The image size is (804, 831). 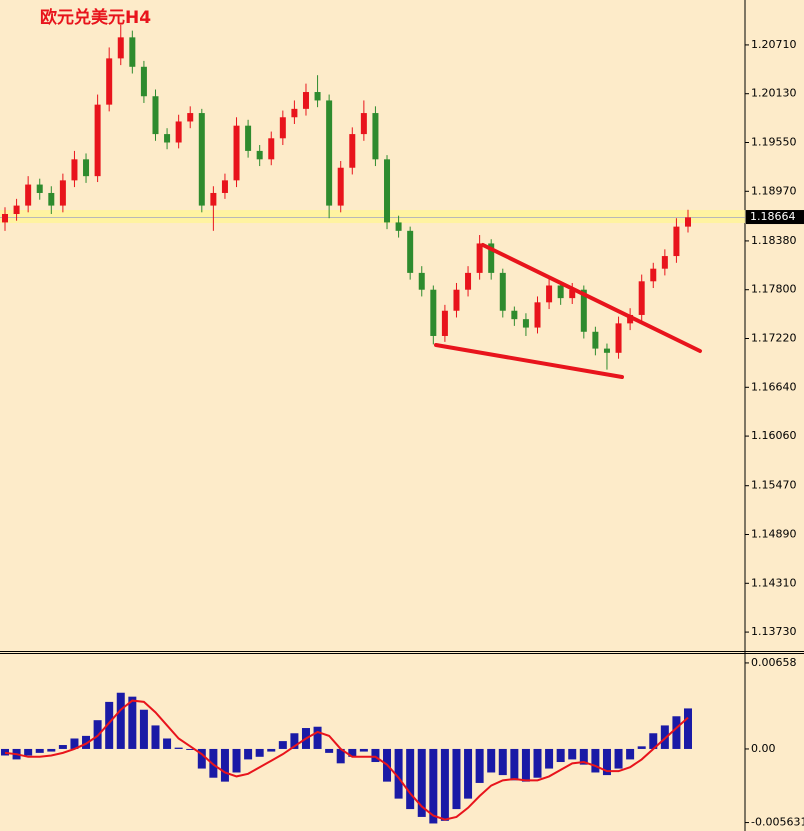 I want to click on signal-line, so click(x=346, y=760).